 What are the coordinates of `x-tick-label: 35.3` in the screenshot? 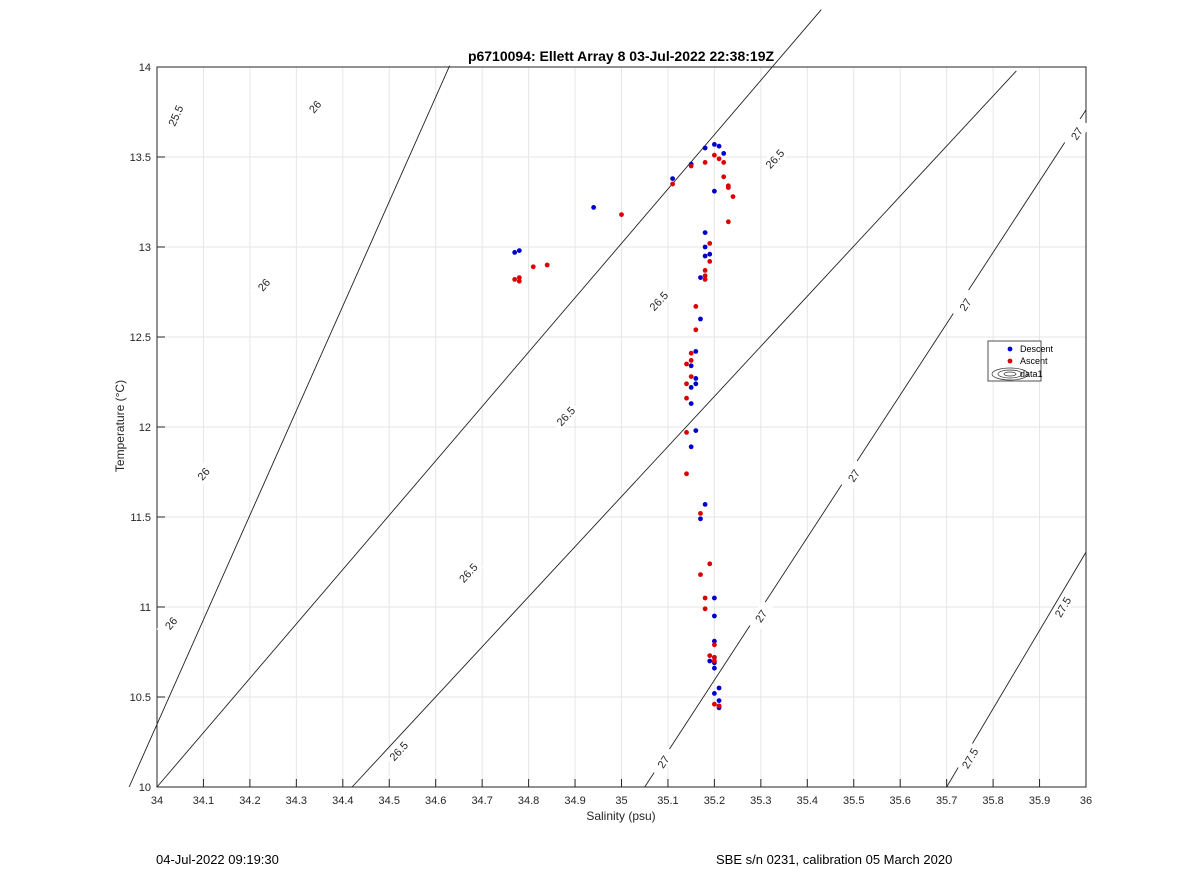 It's located at (760, 801).